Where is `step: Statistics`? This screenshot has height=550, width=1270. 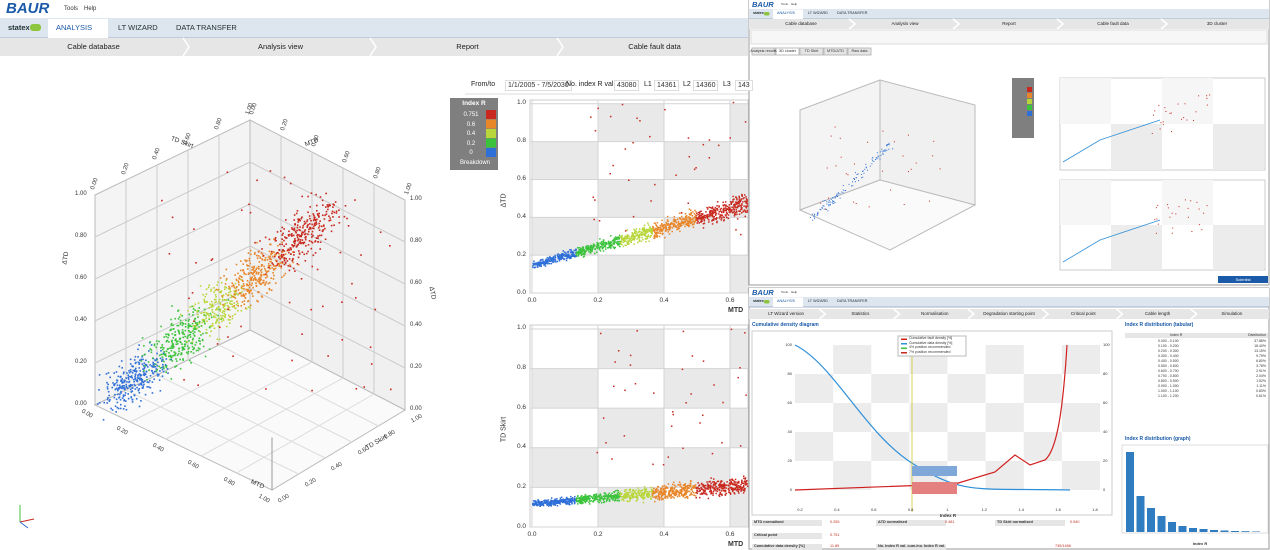
step: Statistics is located at coordinates (860, 313).